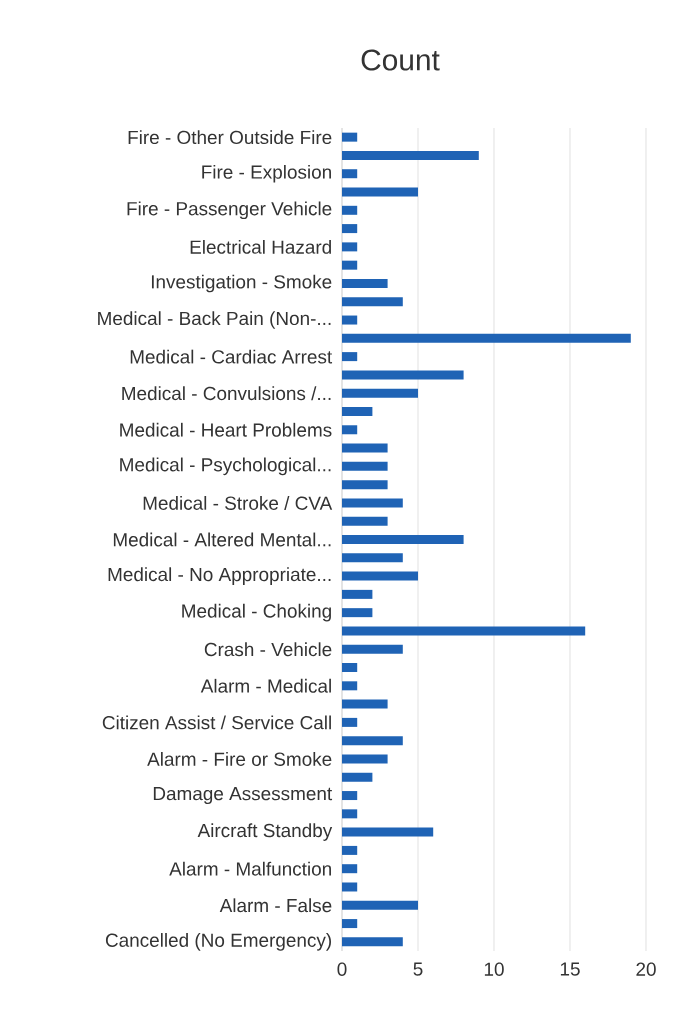 This screenshot has height=1015, width=678. I want to click on y-tick-label: Medical - Stroke / CVA, so click(238, 502).